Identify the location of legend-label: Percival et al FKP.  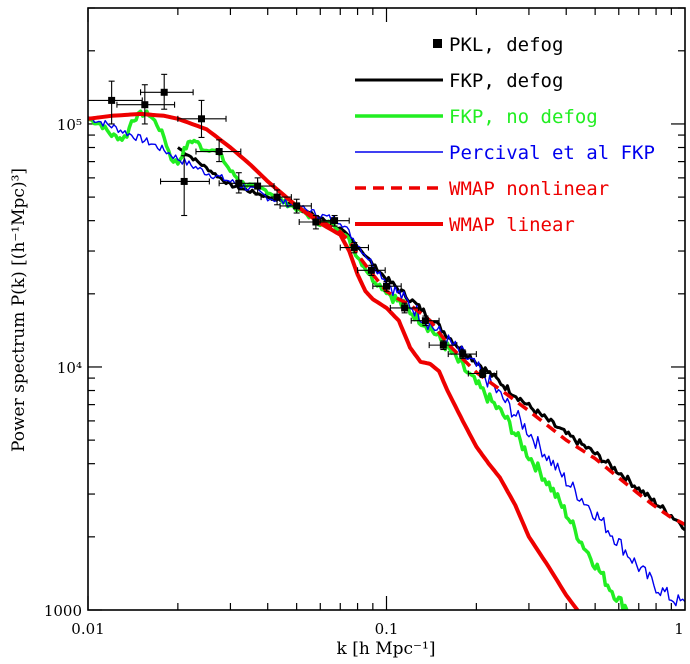
(552, 153).